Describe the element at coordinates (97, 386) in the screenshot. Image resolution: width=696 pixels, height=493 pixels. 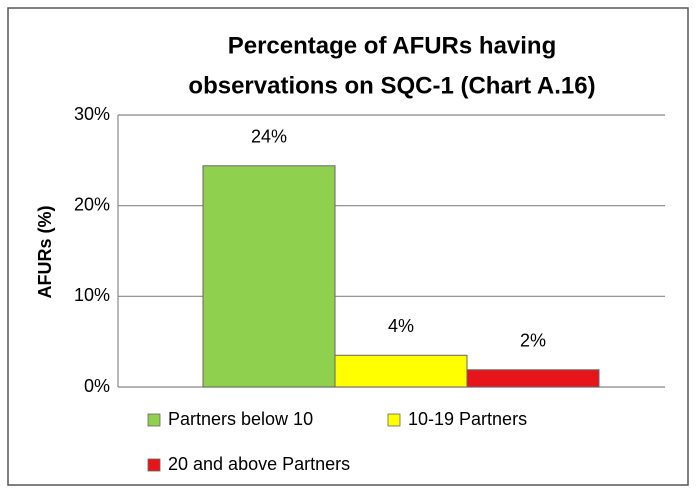
I see `y-tick-label: 0%` at that location.